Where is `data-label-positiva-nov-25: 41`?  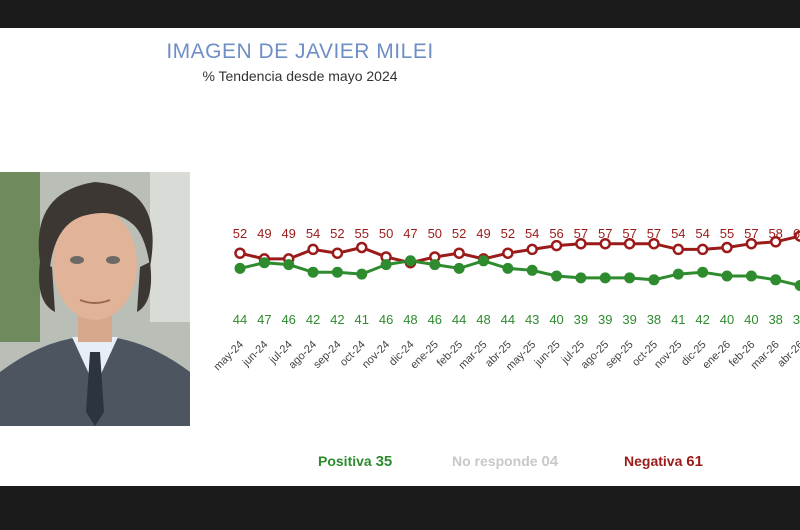
data-label-positiva-nov-25: 41 is located at coordinates (678, 319).